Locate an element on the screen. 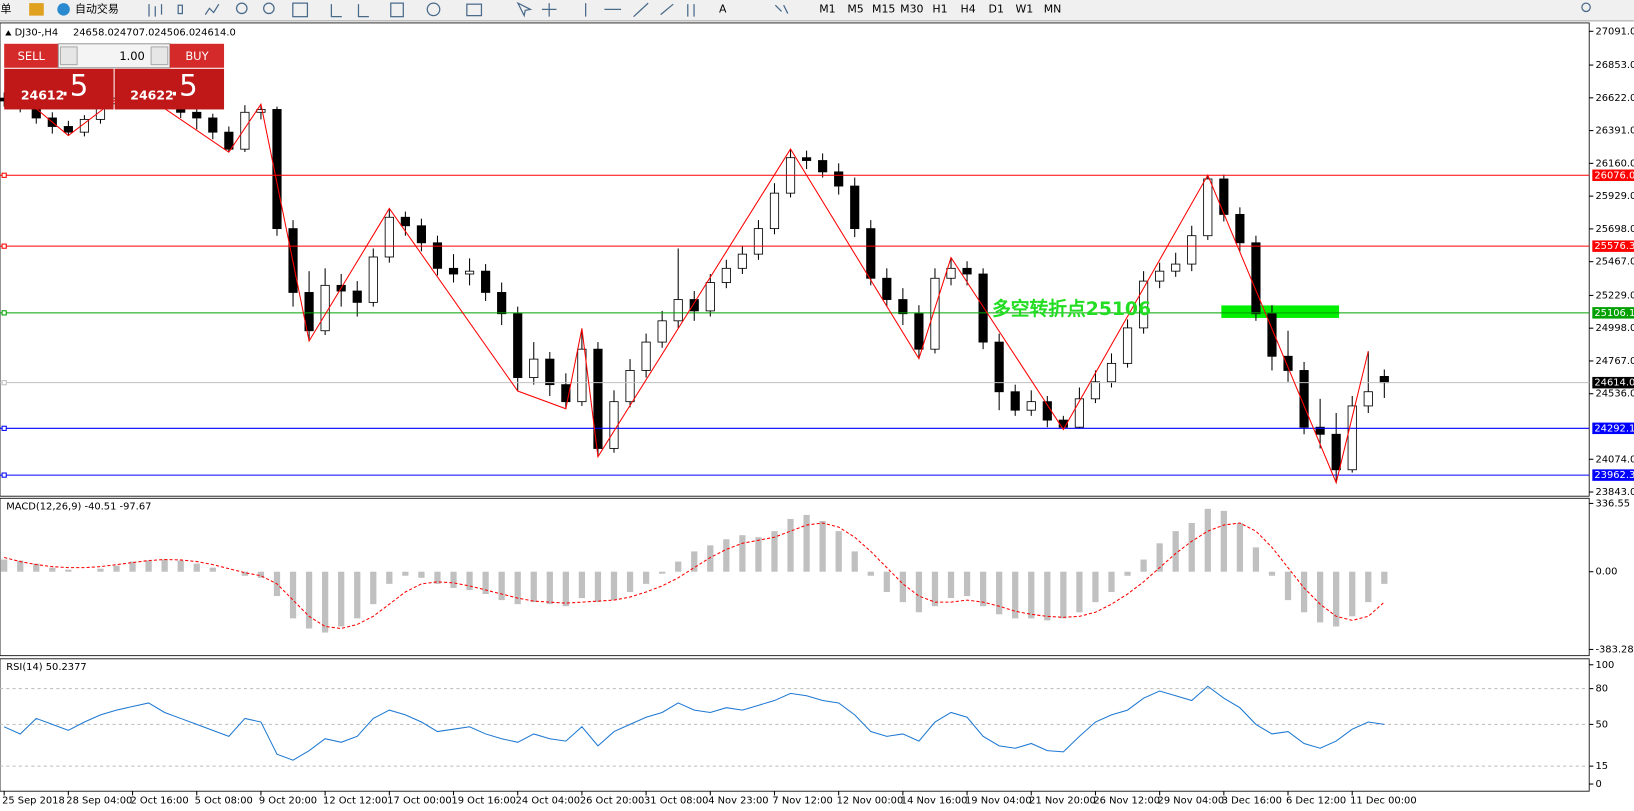 This screenshot has height=811, width=1634. bid-box is located at coordinates (59, 89).